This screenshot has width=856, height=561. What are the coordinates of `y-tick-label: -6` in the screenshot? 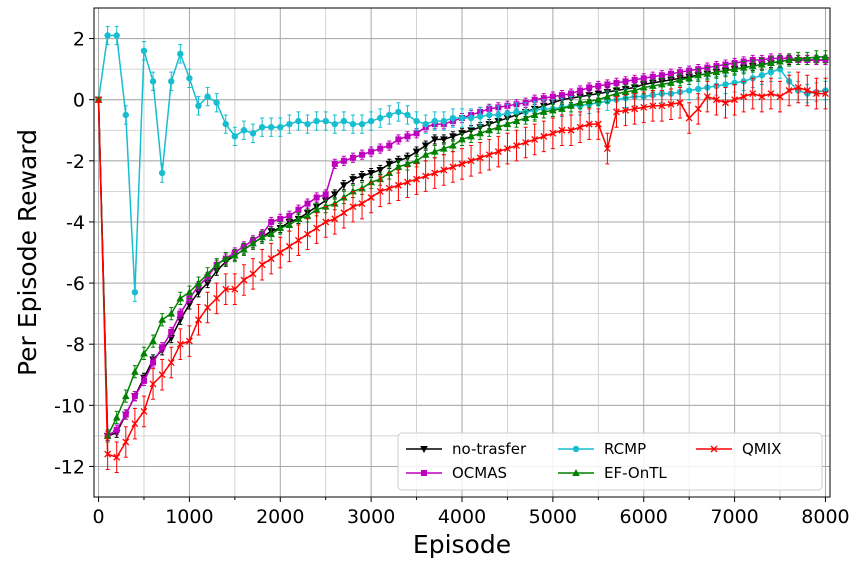 It's located at (75, 284).